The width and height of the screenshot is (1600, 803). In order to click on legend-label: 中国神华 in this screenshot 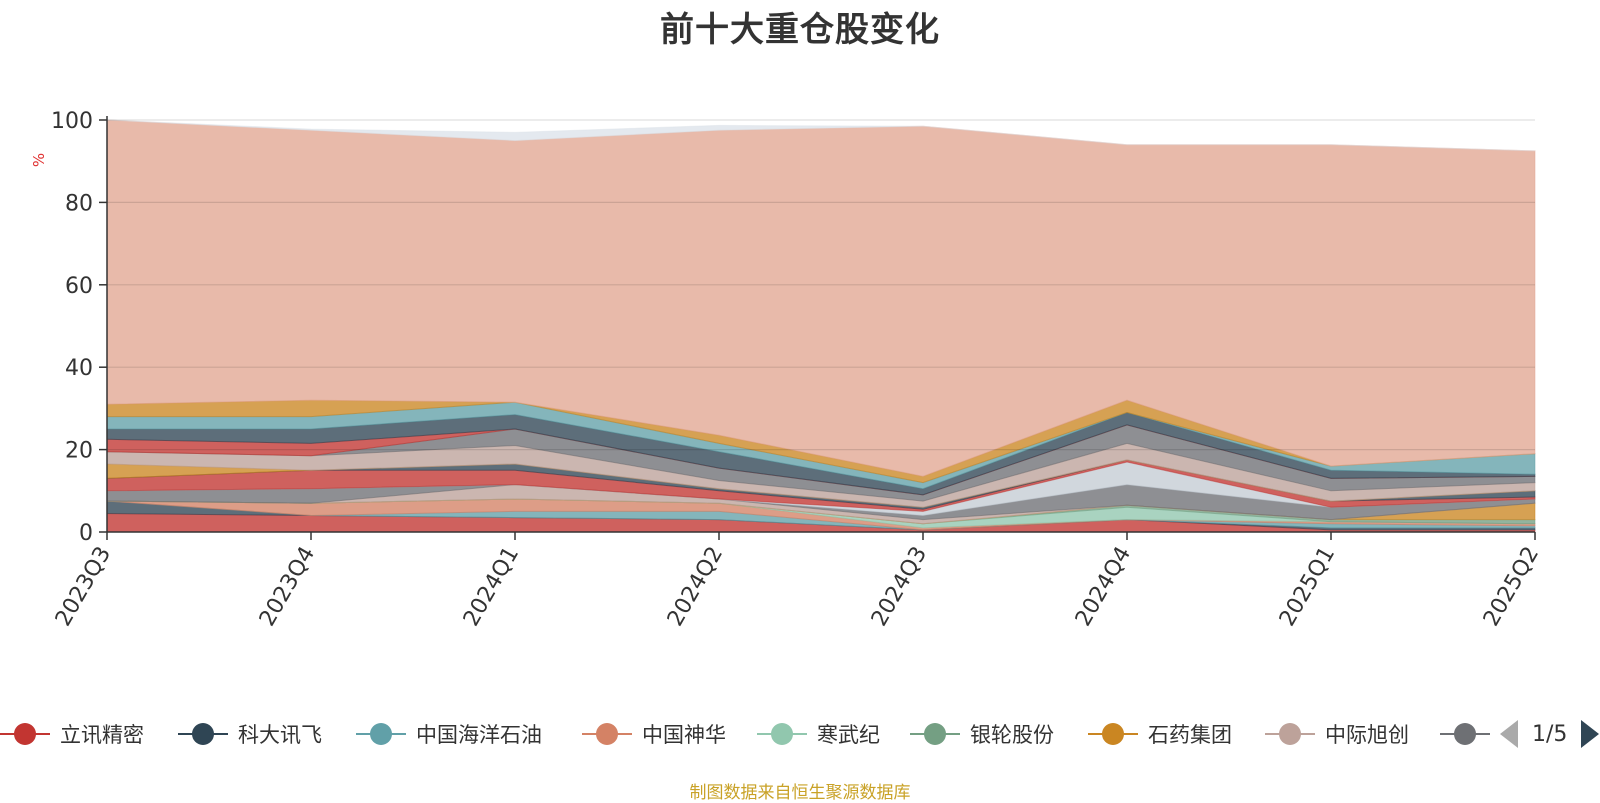, I will do `click(684, 735)`.